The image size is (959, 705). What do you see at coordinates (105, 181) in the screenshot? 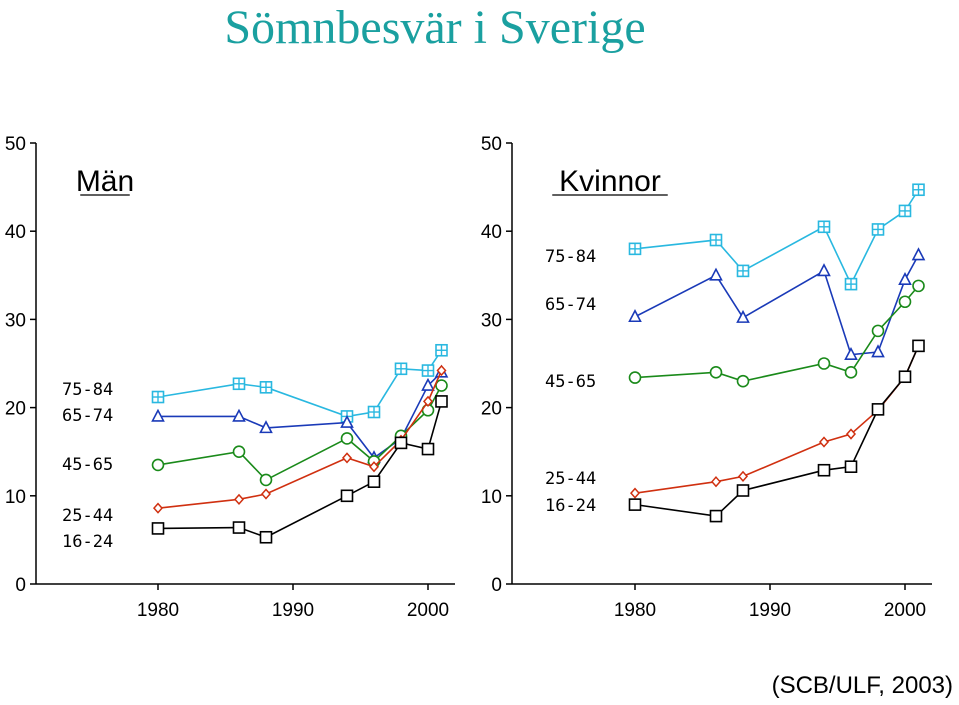
I see `panel-title: Män` at bounding box center [105, 181].